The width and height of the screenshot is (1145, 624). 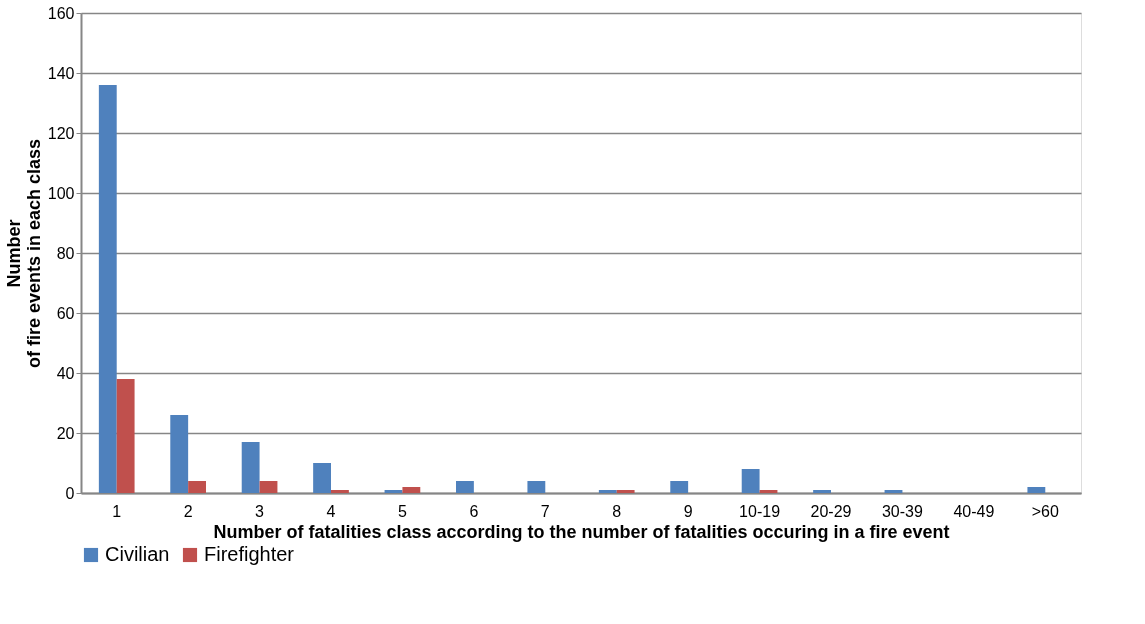 What do you see at coordinates (61, 13) in the screenshot?
I see `y-tick-label: 160` at bounding box center [61, 13].